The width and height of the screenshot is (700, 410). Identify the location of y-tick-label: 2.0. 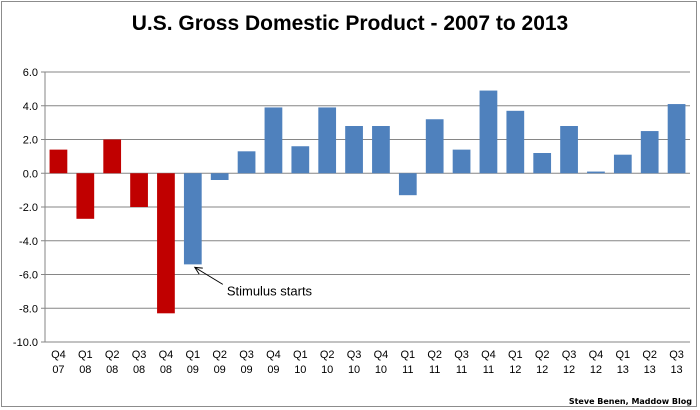
(30, 141).